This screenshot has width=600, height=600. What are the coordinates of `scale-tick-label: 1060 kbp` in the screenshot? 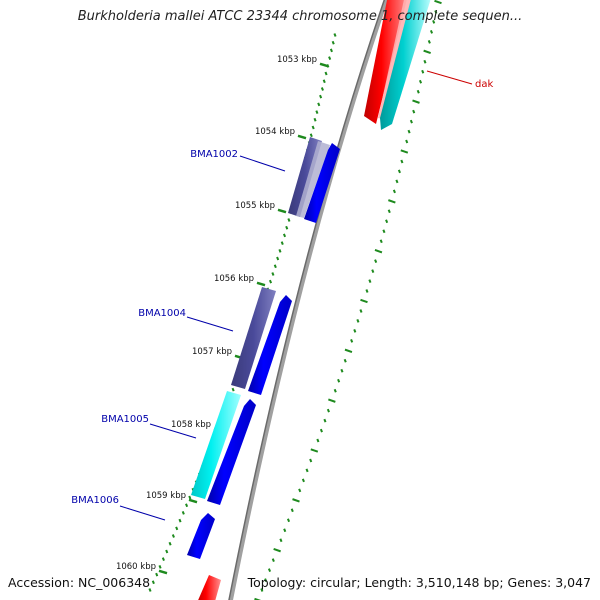 It's located at (136, 567).